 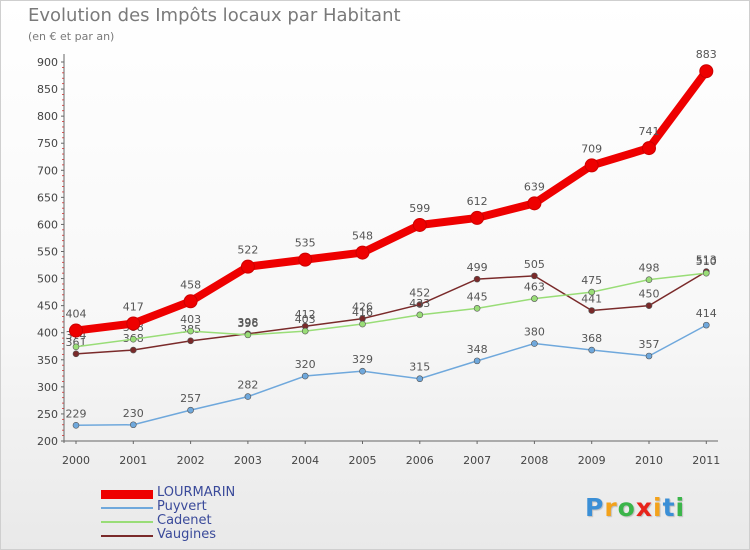 I want to click on data-point-vaugines-2000, so click(x=76, y=354).